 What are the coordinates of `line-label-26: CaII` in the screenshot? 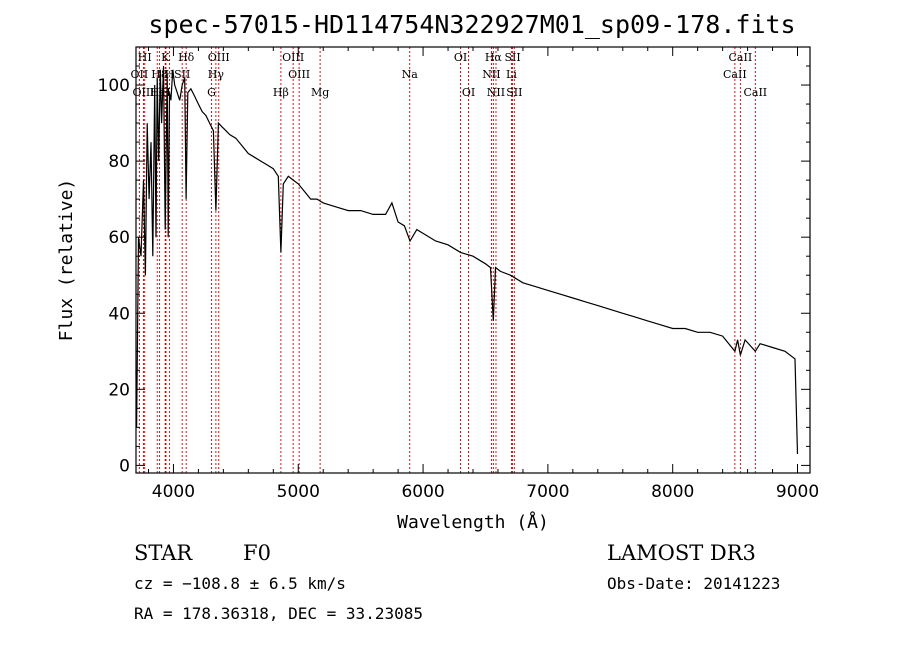 It's located at (741, 57).